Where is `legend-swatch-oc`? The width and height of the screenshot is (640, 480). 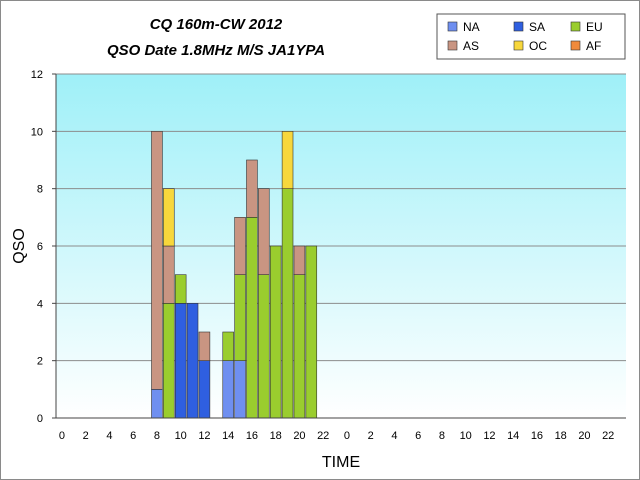 legend-swatch-oc is located at coordinates (518, 45).